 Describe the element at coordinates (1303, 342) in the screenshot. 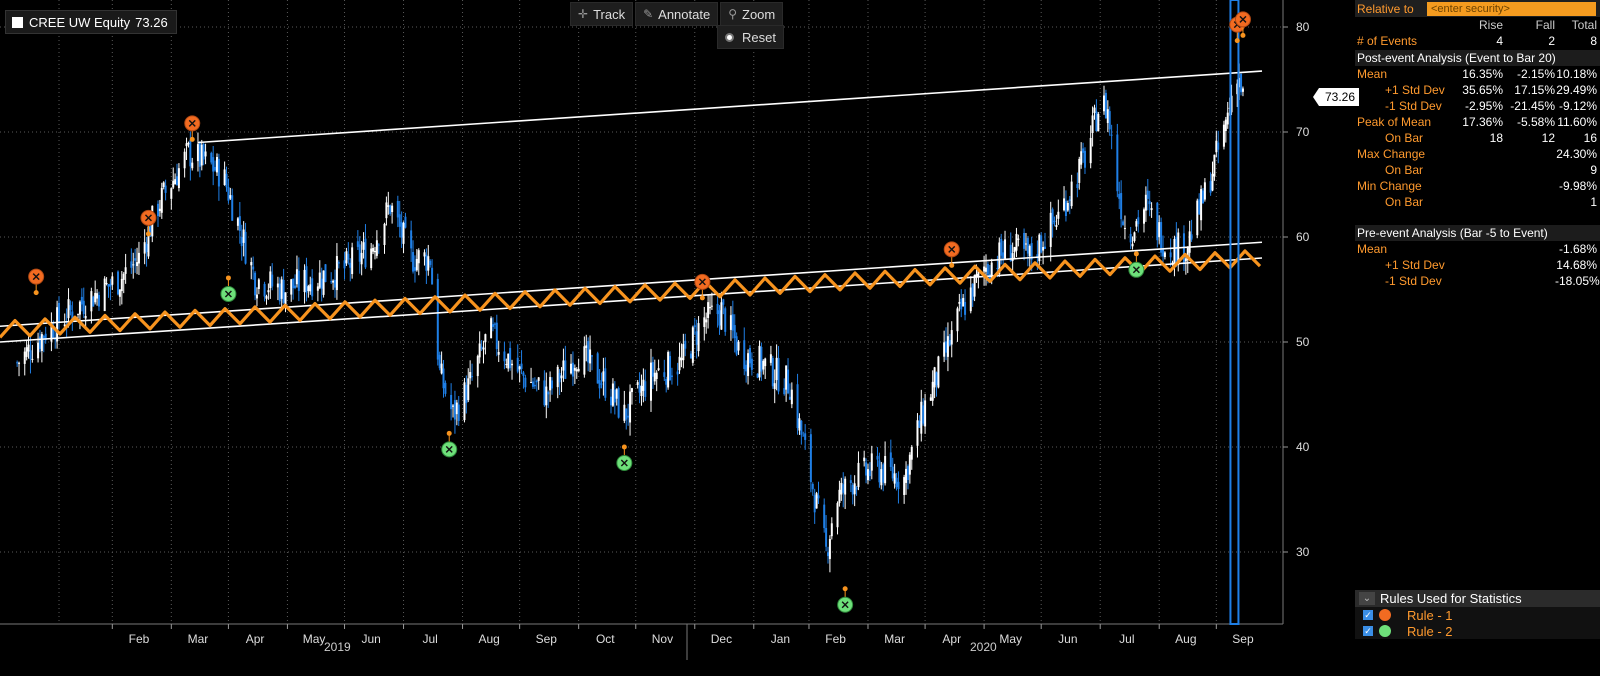

I see `y-tick-label: 50` at that location.